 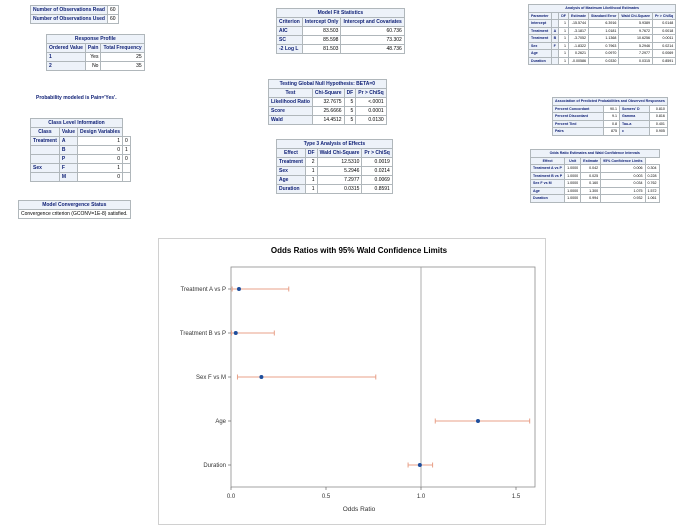 What do you see at coordinates (68, 177) in the screenshot?
I see `table-cell: M` at bounding box center [68, 177].